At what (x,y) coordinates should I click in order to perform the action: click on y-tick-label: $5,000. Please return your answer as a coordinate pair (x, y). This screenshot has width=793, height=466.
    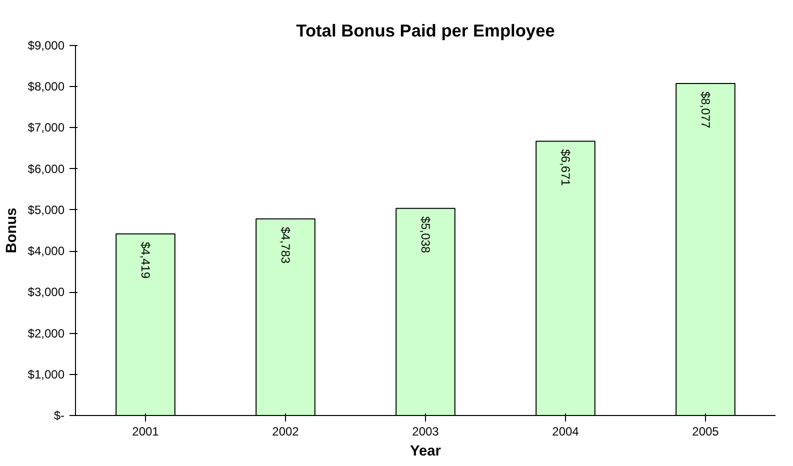
    Looking at the image, I should click on (46, 209).